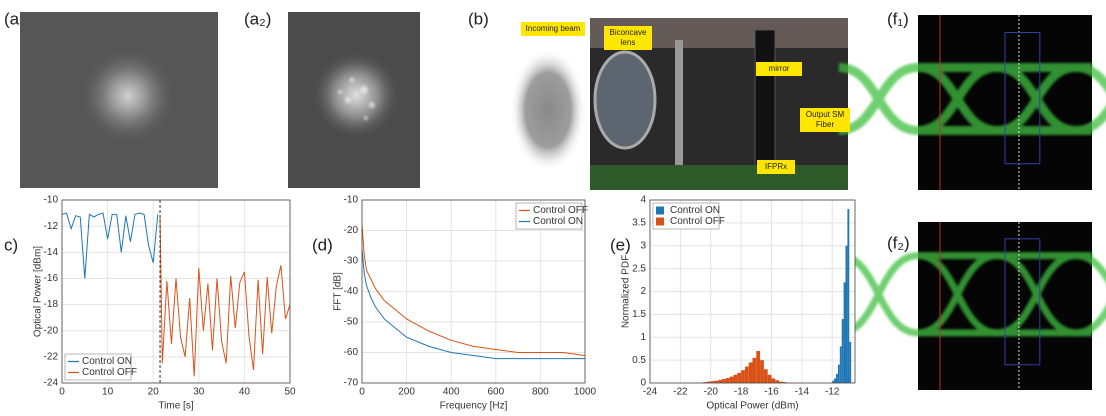 This screenshot has height=416, width=1106. What do you see at coordinates (175, 406) in the screenshot?
I see `x-axis-label: Time [s]` at bounding box center [175, 406].